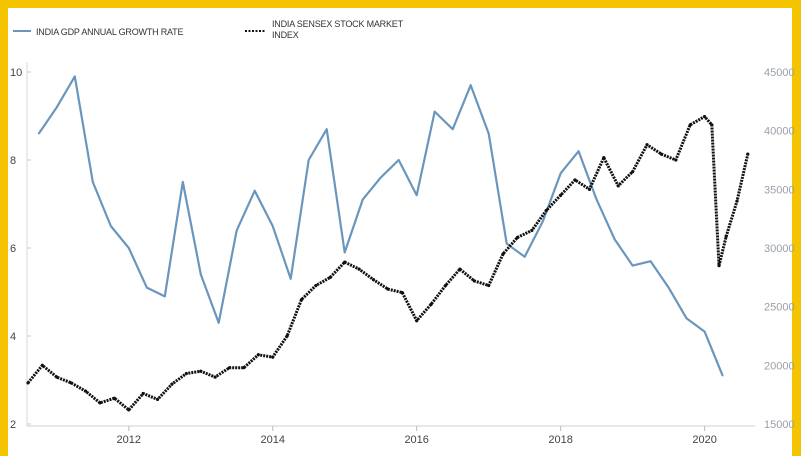  Describe the element at coordinates (13, 337) in the screenshot. I see `y-left-tick-label: 4` at that location.